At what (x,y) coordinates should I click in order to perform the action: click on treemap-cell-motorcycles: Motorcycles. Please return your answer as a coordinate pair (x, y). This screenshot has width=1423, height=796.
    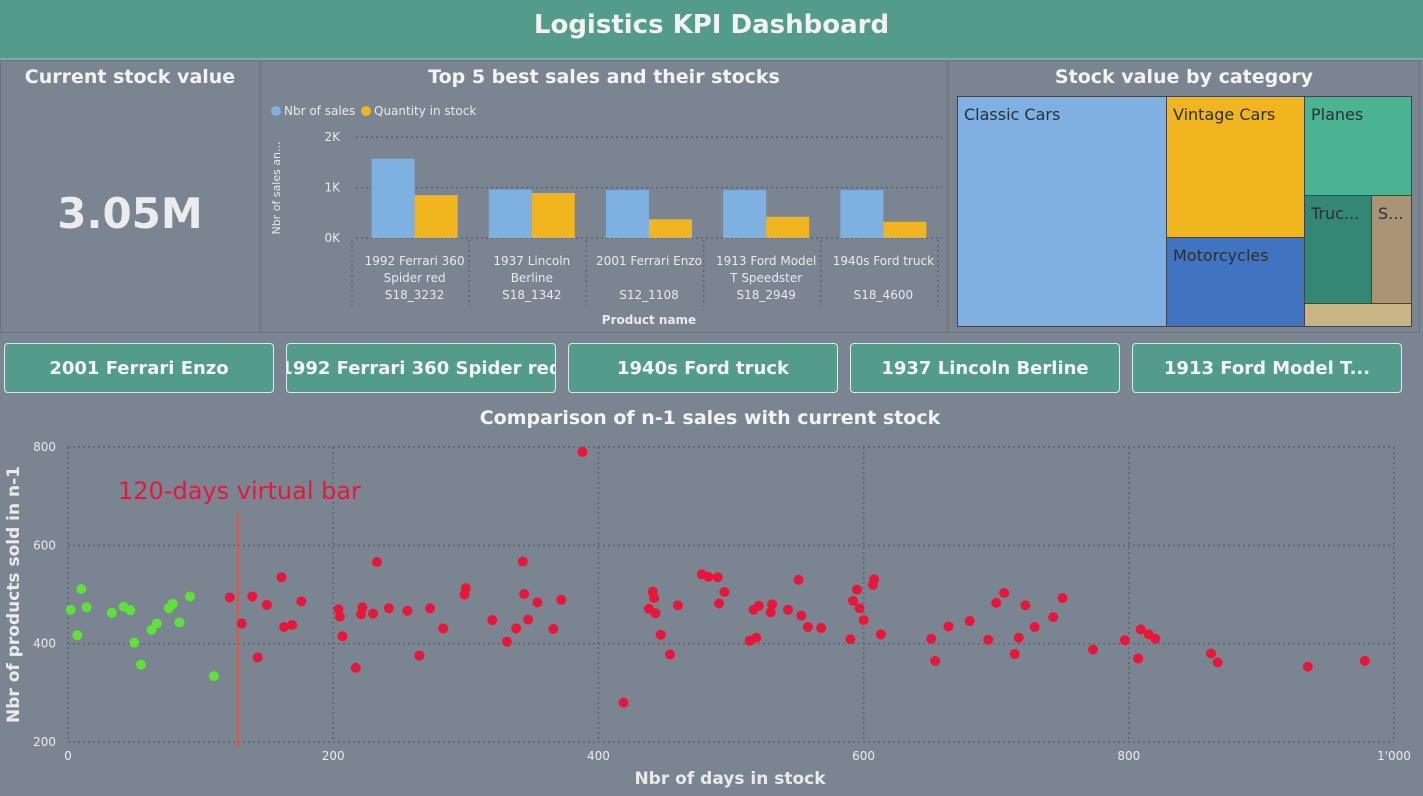
    Looking at the image, I should click on (1235, 282).